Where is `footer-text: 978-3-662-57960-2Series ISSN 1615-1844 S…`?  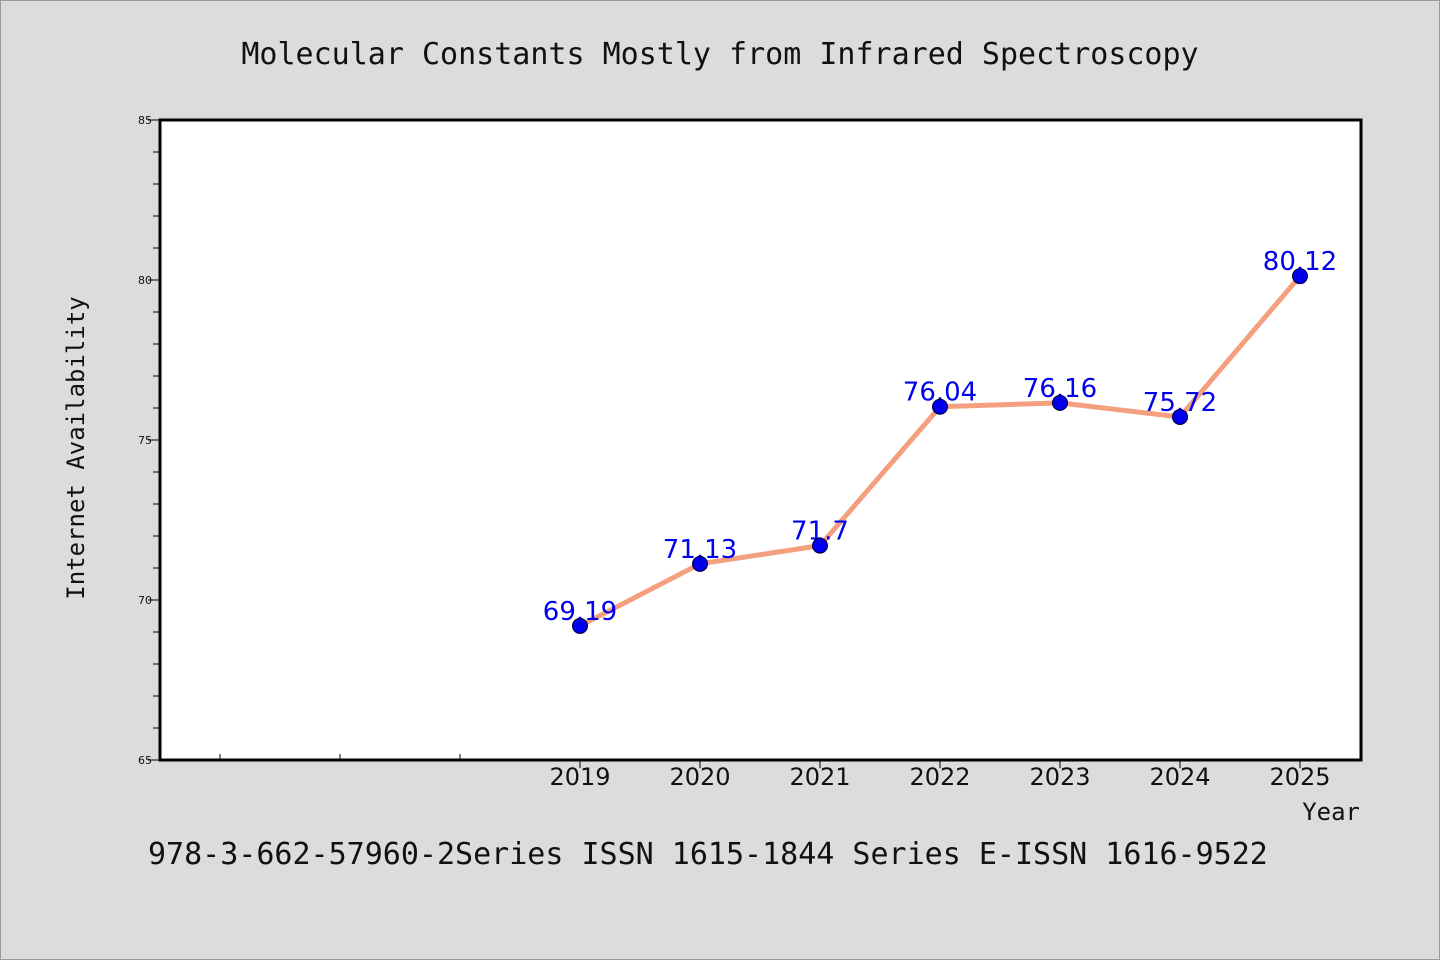
footer-text: 978-3-662-57960-2Series ISSN 1615-1844 S… is located at coordinates (708, 854).